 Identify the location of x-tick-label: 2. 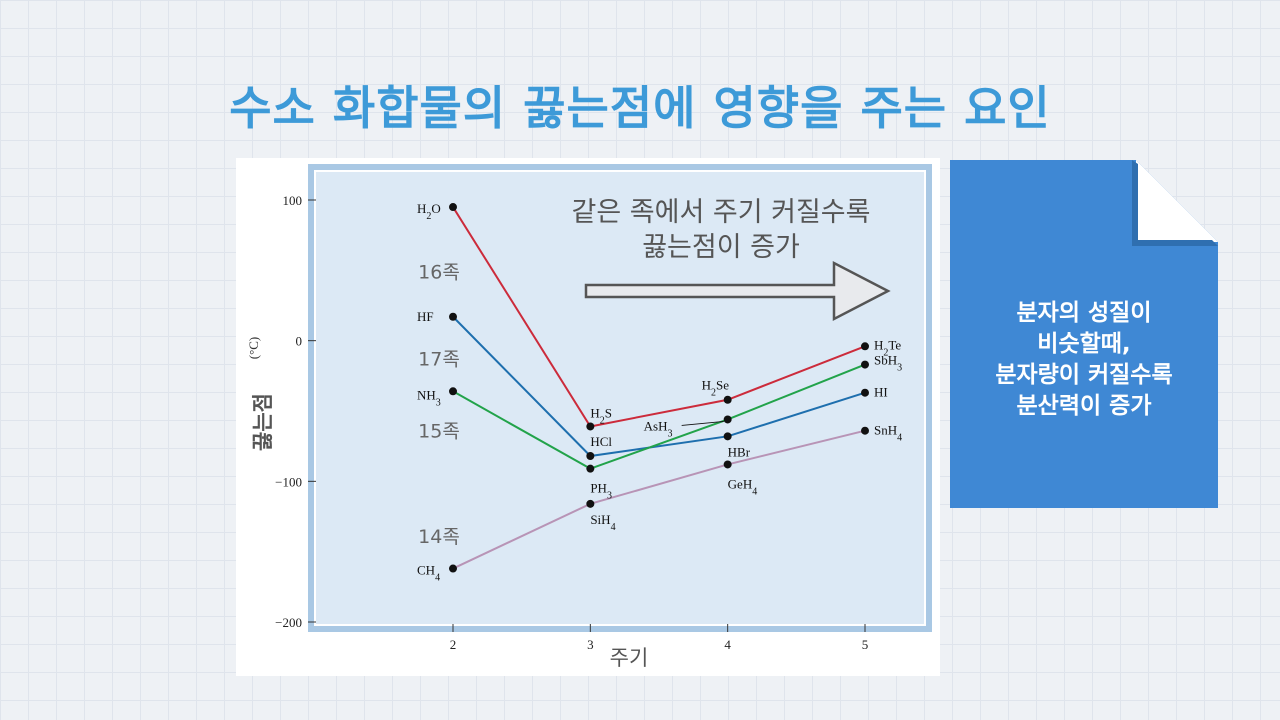
(453, 644).